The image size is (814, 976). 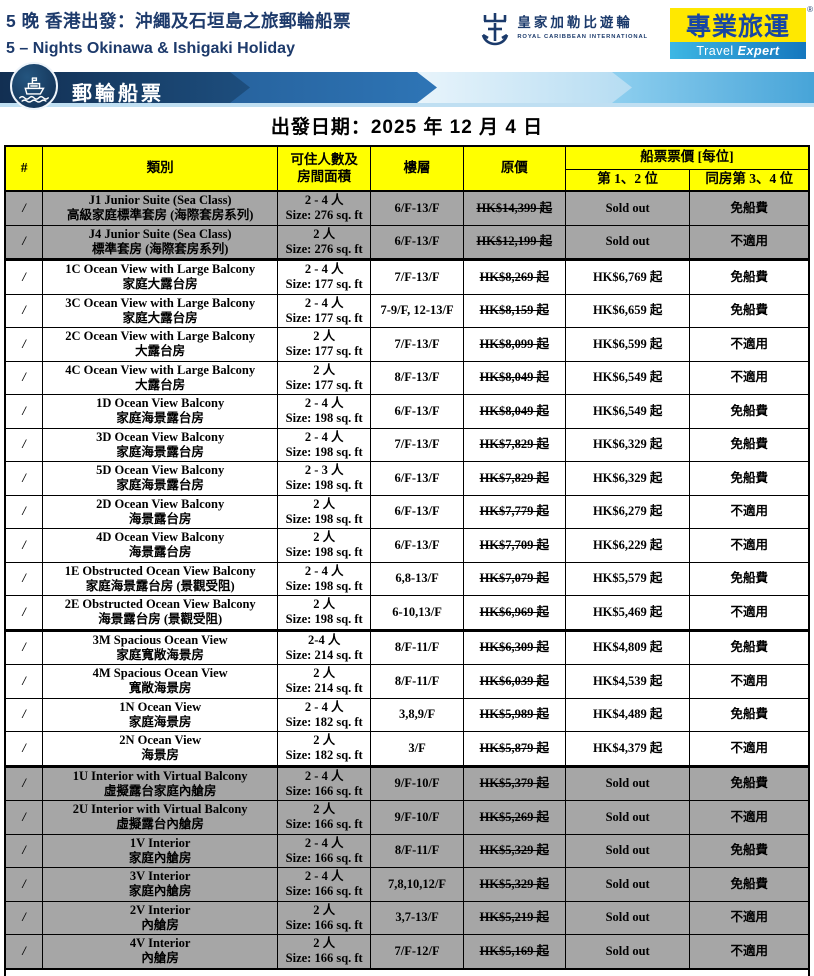 What do you see at coordinates (160, 639) in the screenshot?
I see `cabin-name-en: 3M Spacious Ocean View` at bounding box center [160, 639].